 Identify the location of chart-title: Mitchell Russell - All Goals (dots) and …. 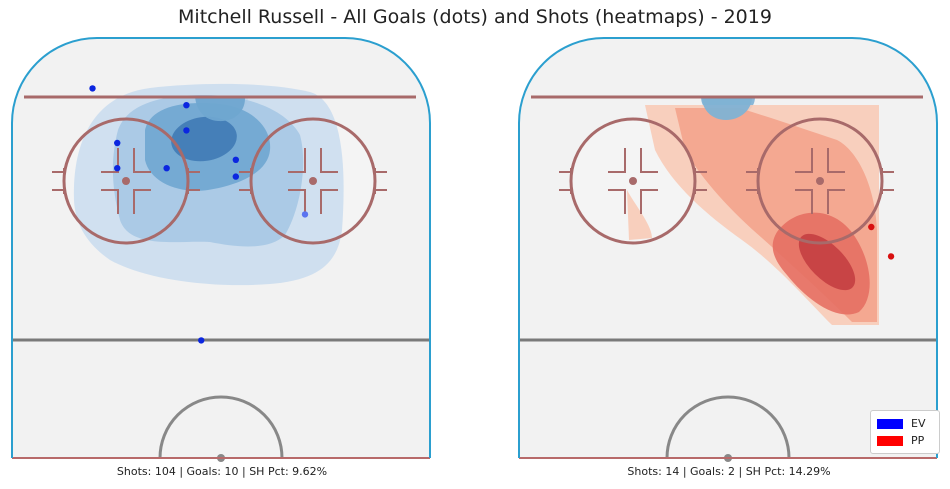
(475, 17).